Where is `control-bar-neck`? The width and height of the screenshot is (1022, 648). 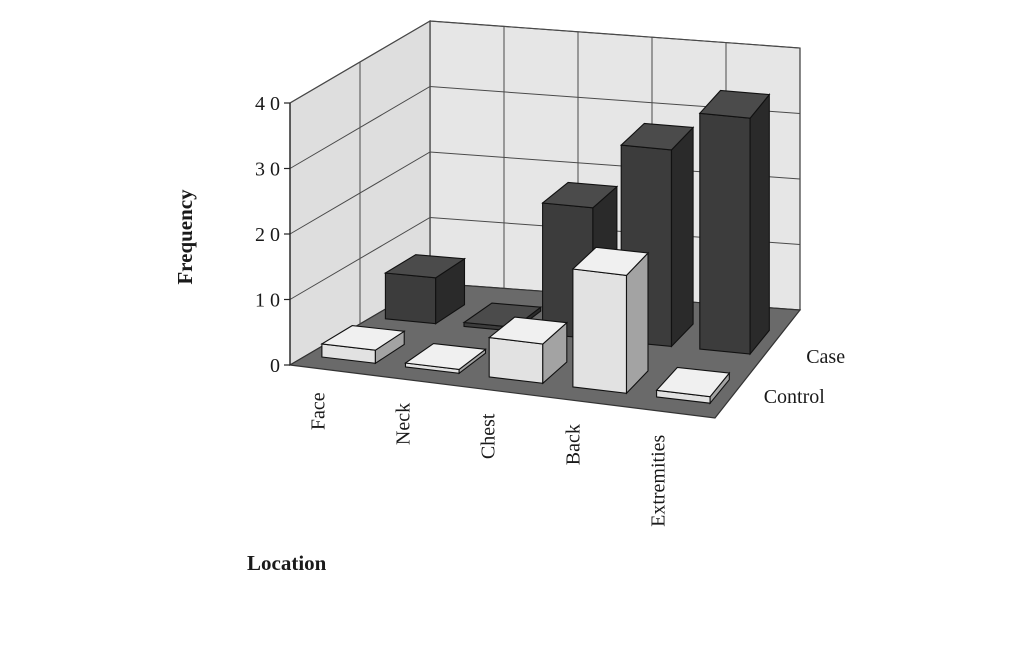
control-bar-neck is located at coordinates (445, 359).